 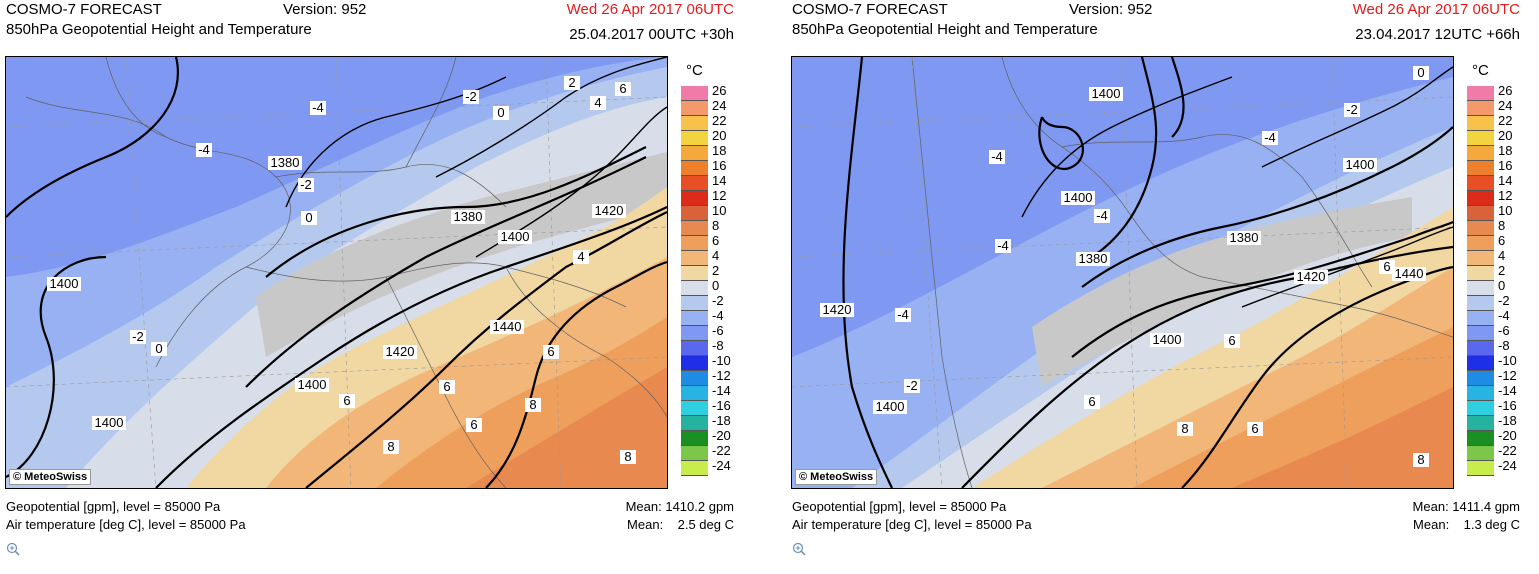 I want to click on colorbar-label: 8, so click(x=1502, y=225).